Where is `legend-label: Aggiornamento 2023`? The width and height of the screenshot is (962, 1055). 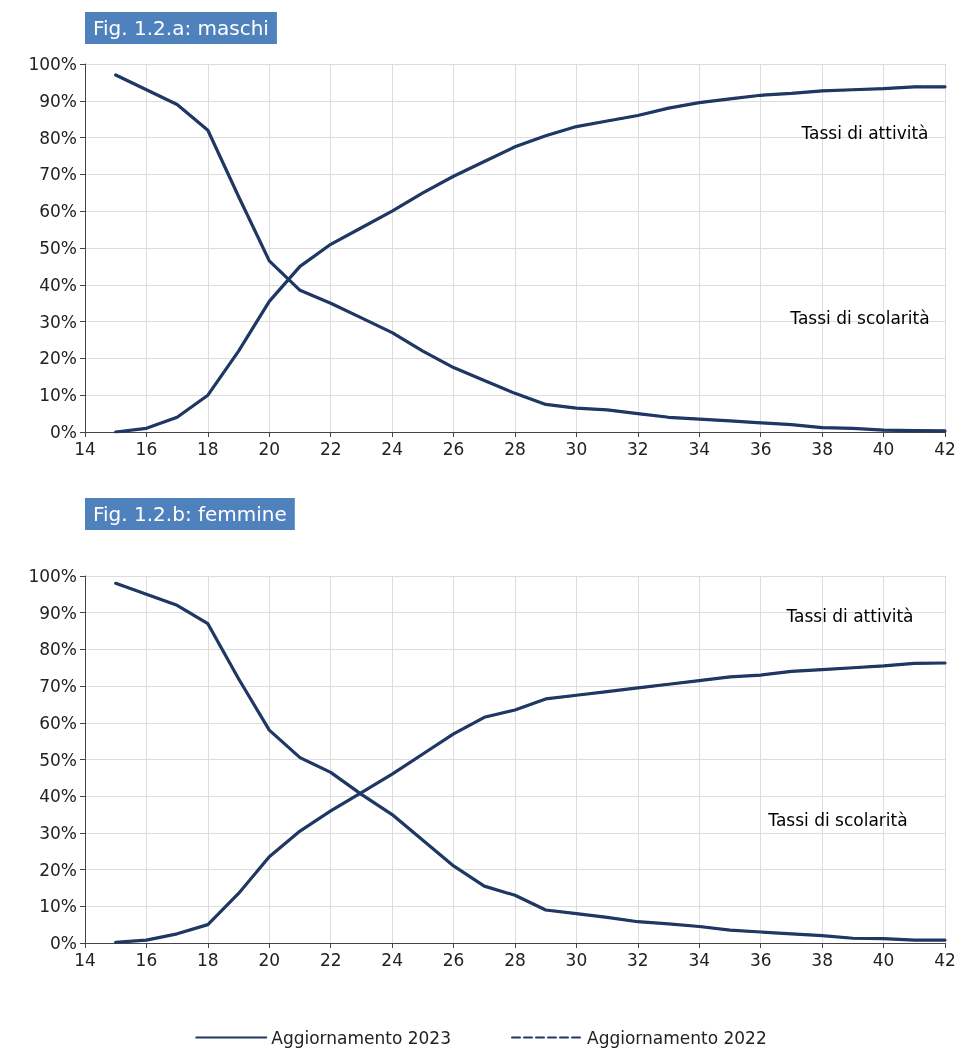 legend-label: Aggiornamento 2023 is located at coordinates (361, 1037).